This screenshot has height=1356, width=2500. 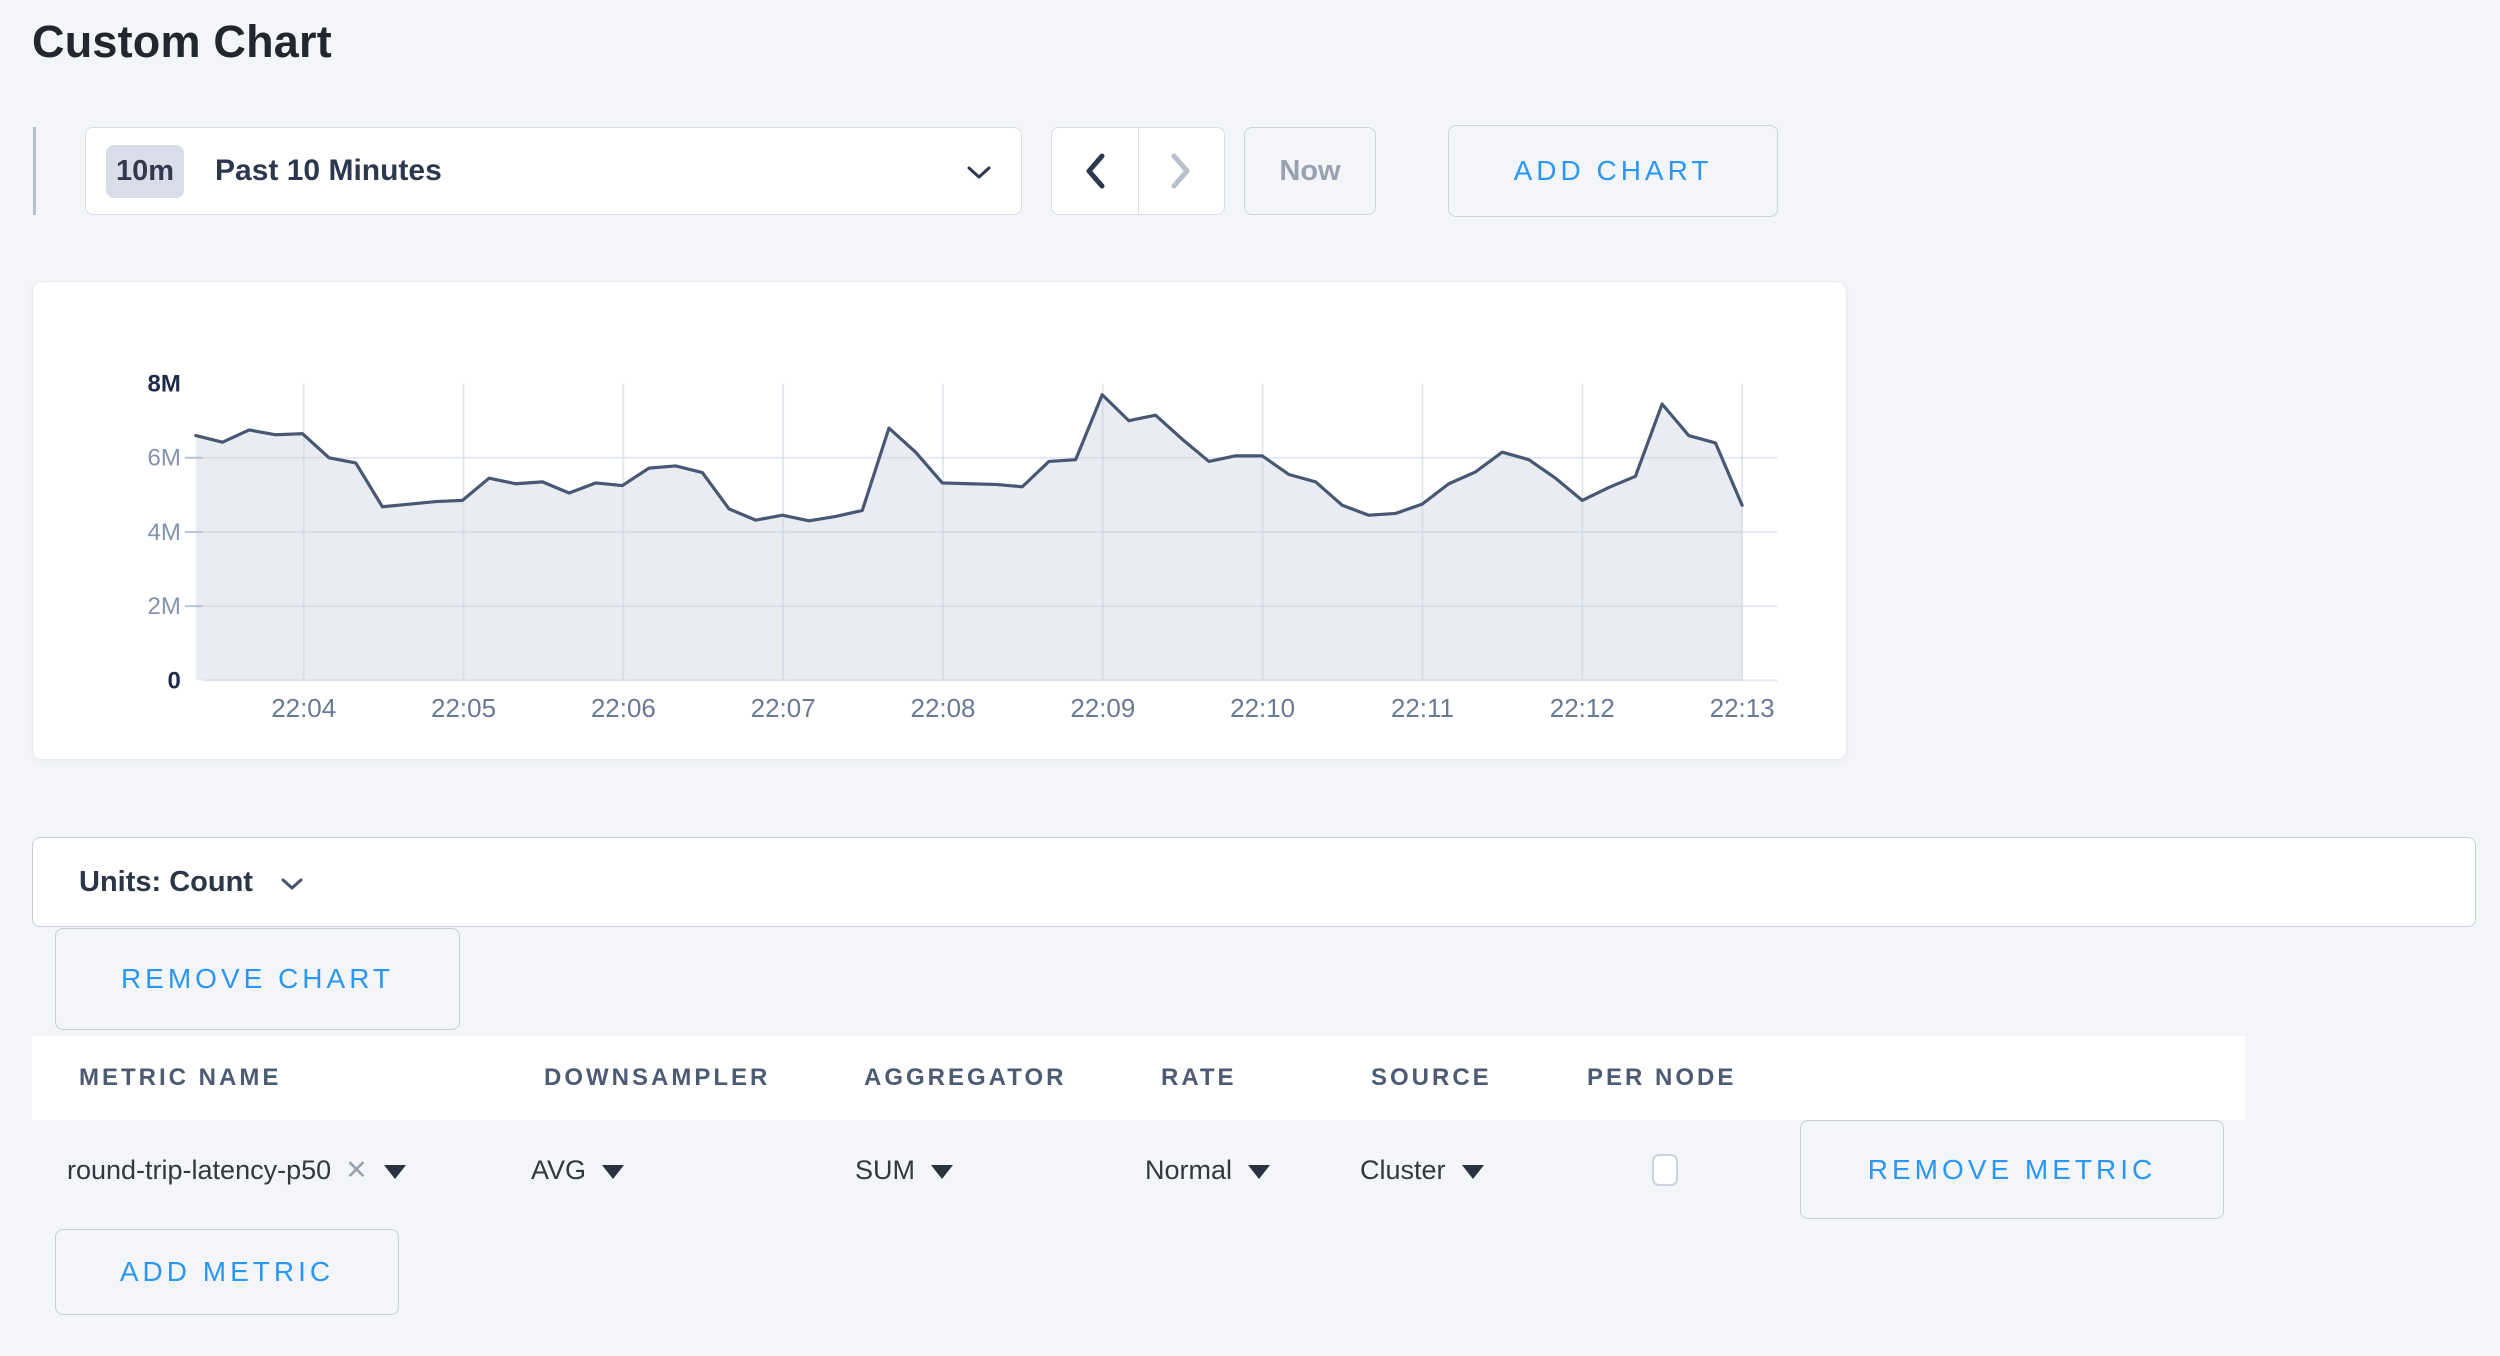 I want to click on y-axis-label: 6M, so click(x=164, y=458).